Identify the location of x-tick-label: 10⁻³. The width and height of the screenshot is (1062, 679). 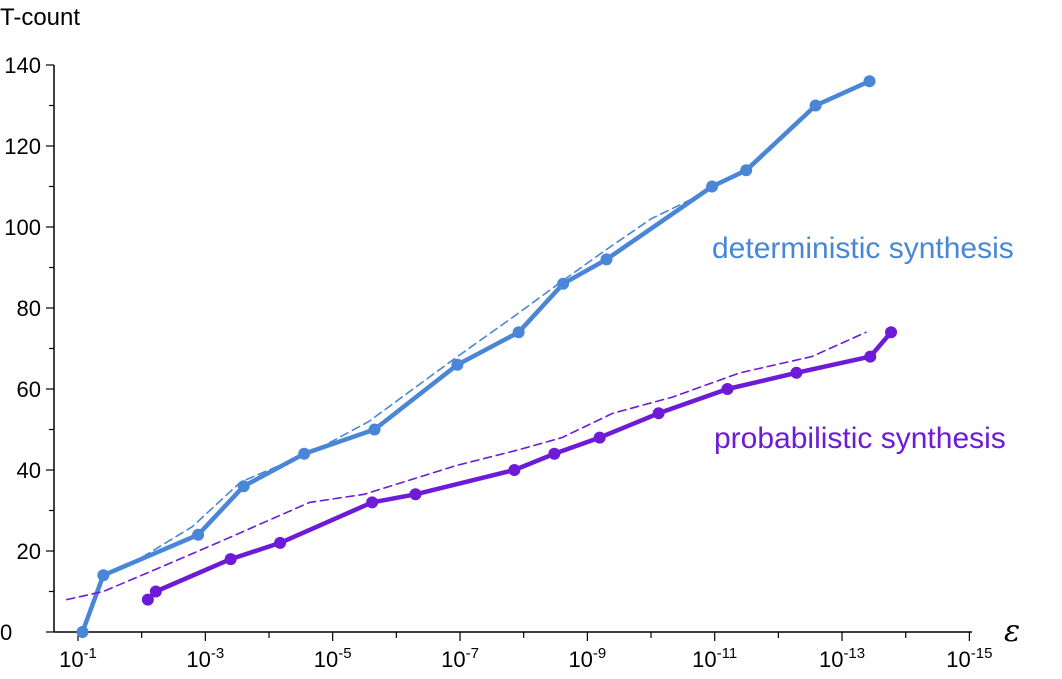
(205, 658).